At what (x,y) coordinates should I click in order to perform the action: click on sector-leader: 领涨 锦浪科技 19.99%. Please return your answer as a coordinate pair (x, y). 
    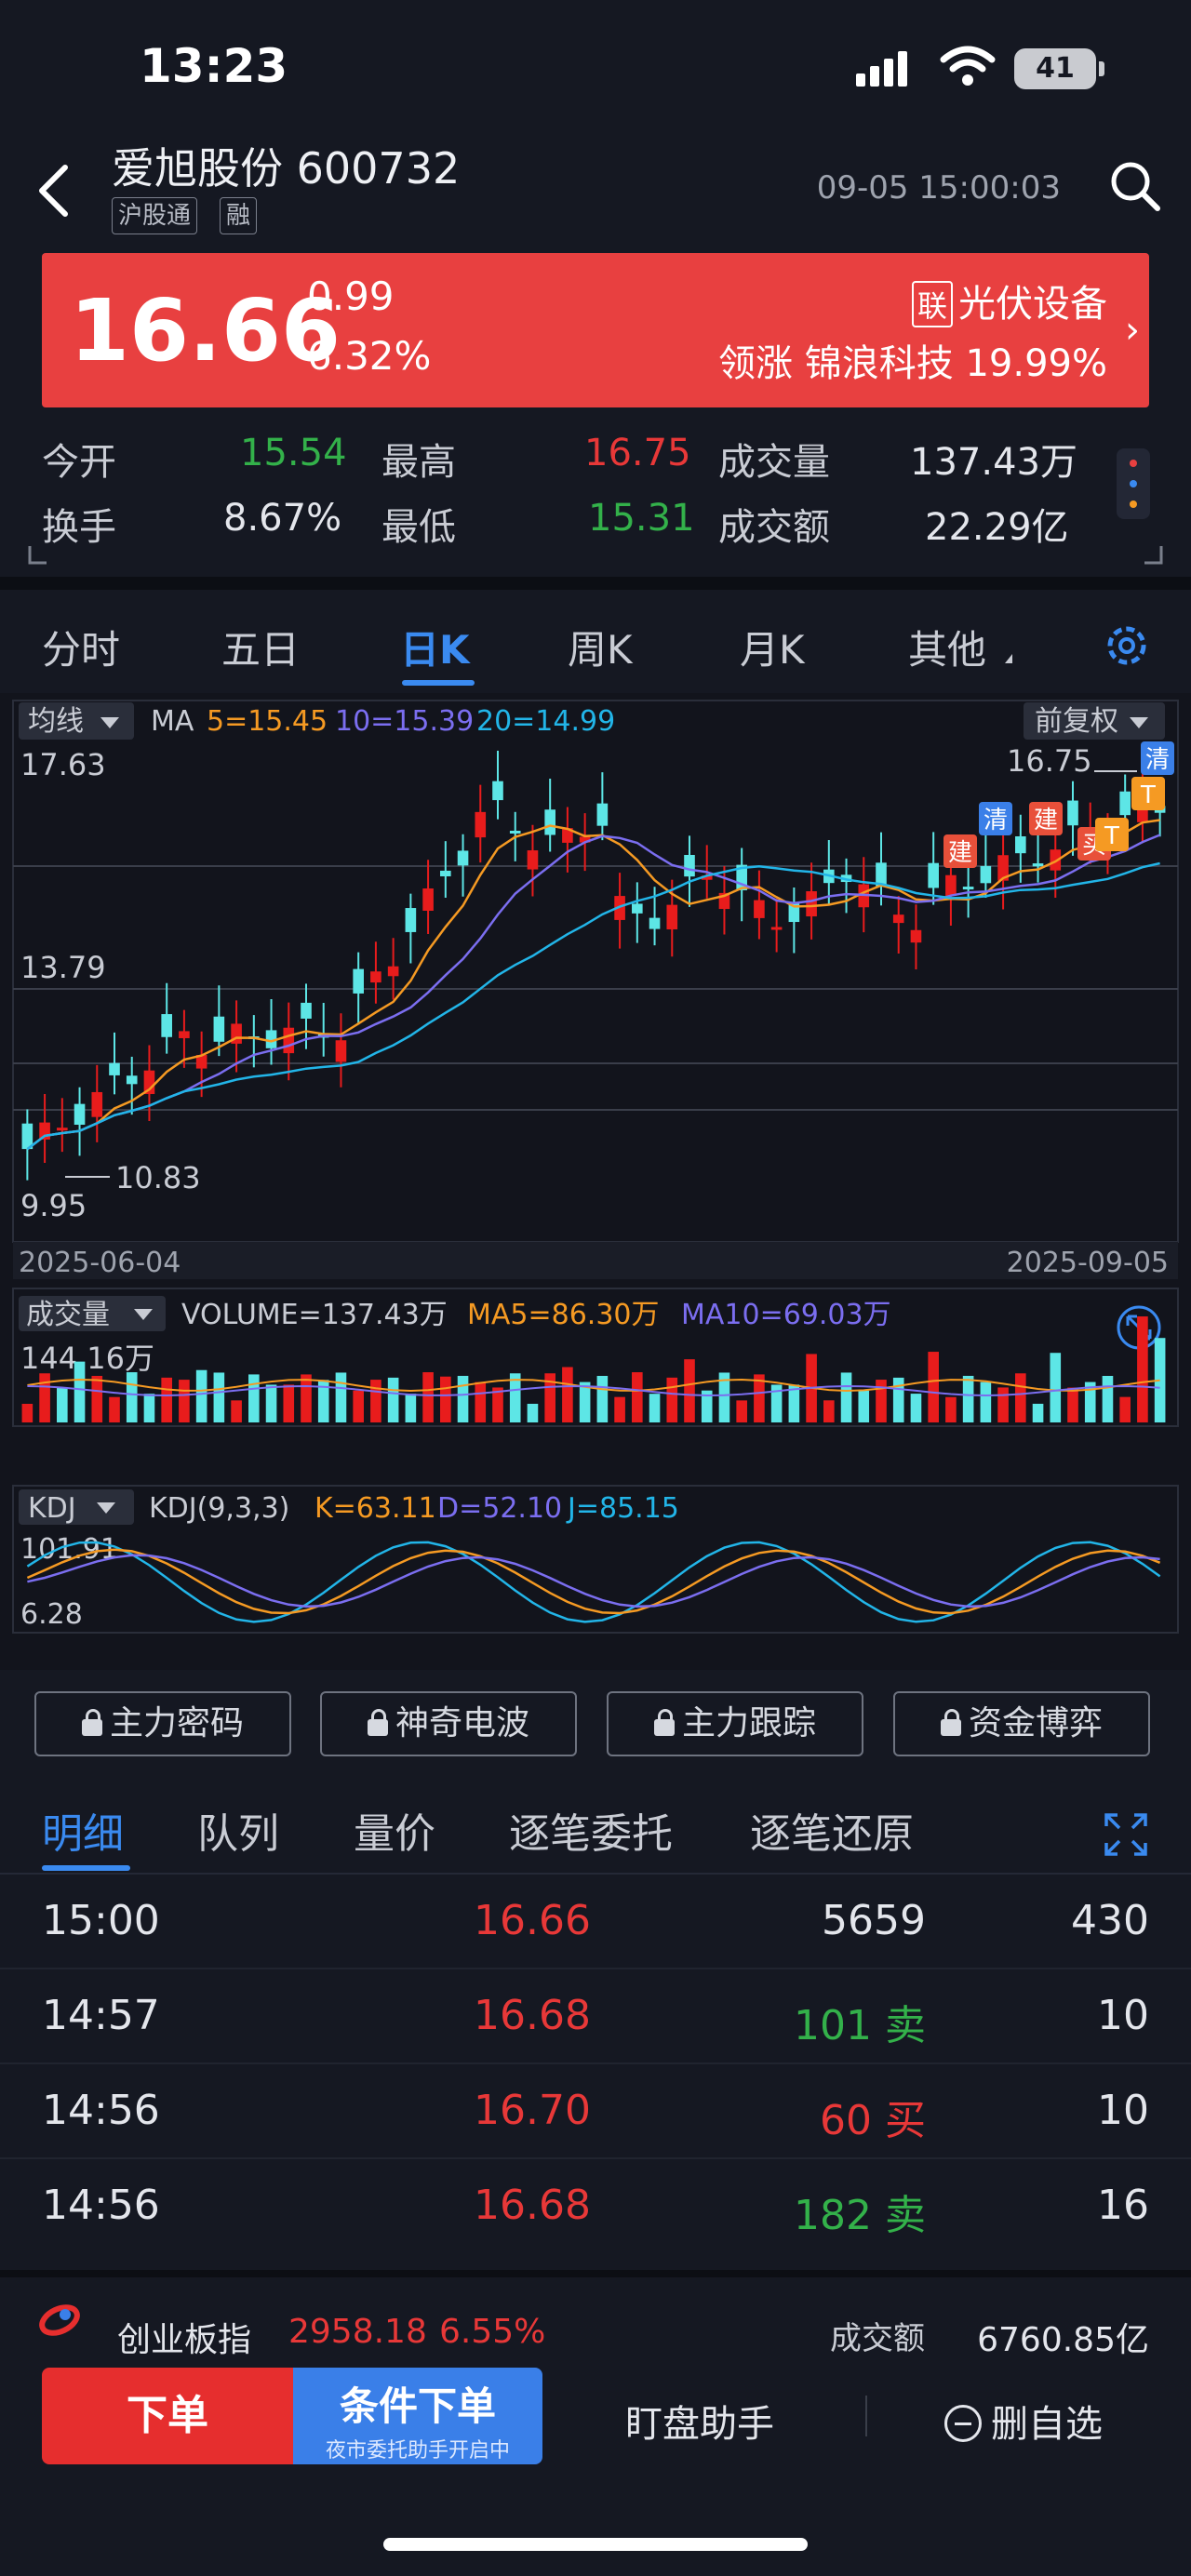
    Looking at the image, I should click on (912, 363).